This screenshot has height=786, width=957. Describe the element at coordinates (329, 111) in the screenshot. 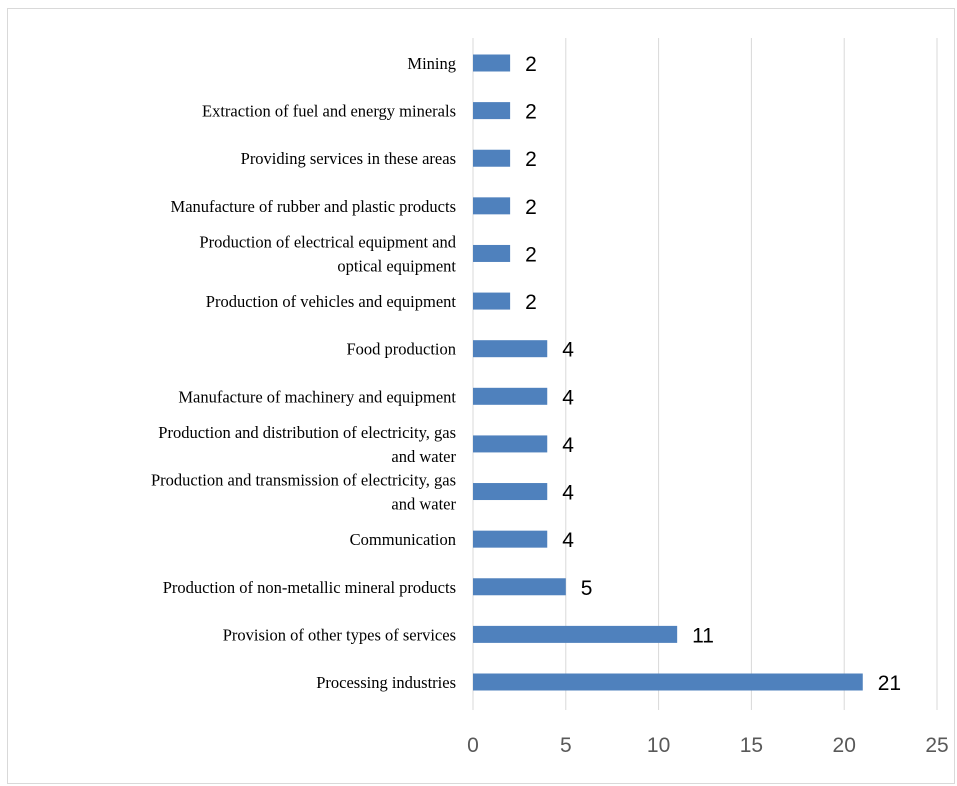

I see `category-label: Extraction of fuel and energy minerals` at that location.